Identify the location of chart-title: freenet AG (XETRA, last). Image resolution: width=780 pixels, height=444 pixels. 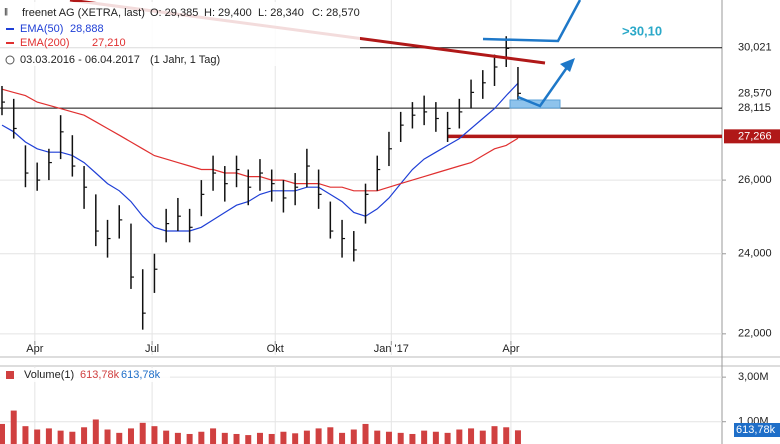
(83, 13).